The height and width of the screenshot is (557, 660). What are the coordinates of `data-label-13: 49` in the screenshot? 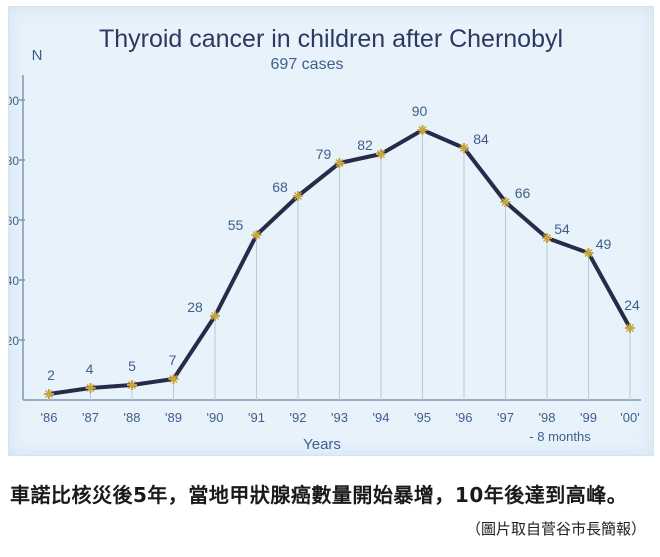 It's located at (604, 244).